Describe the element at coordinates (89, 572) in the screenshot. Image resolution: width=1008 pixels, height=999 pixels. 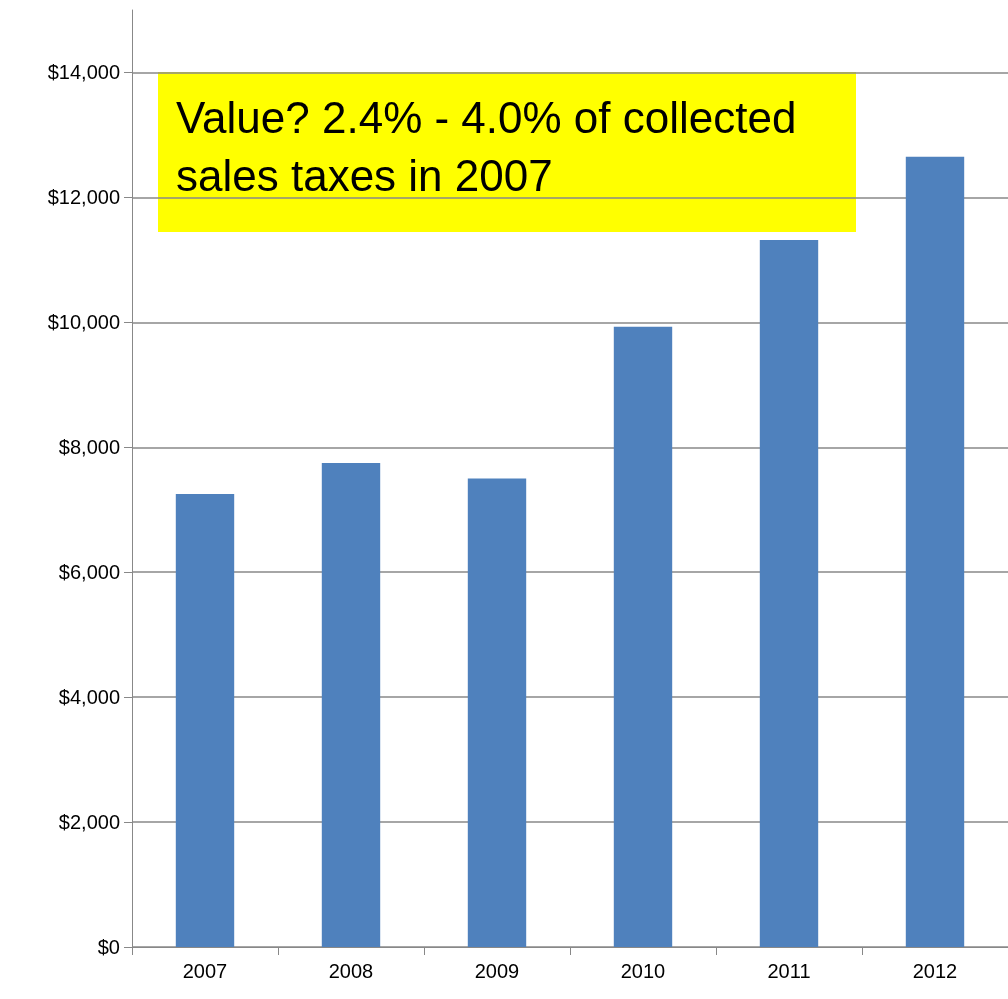
I see `y-tick-label: $6,000` at that location.